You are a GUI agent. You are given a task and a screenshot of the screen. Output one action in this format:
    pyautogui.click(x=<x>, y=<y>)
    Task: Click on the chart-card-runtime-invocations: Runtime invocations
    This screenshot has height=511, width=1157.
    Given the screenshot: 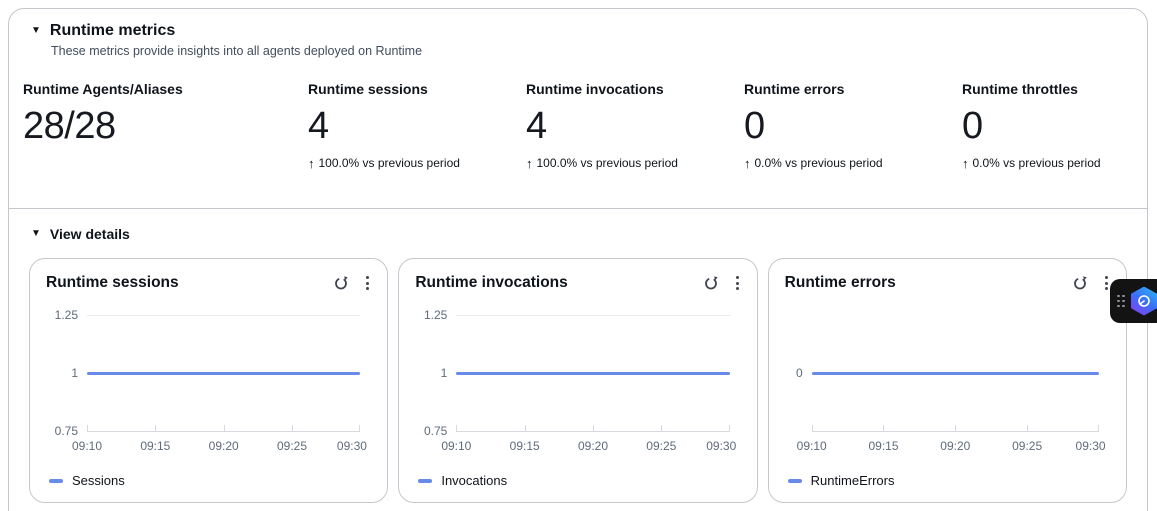 What is the action you would take?
    pyautogui.click(x=578, y=380)
    